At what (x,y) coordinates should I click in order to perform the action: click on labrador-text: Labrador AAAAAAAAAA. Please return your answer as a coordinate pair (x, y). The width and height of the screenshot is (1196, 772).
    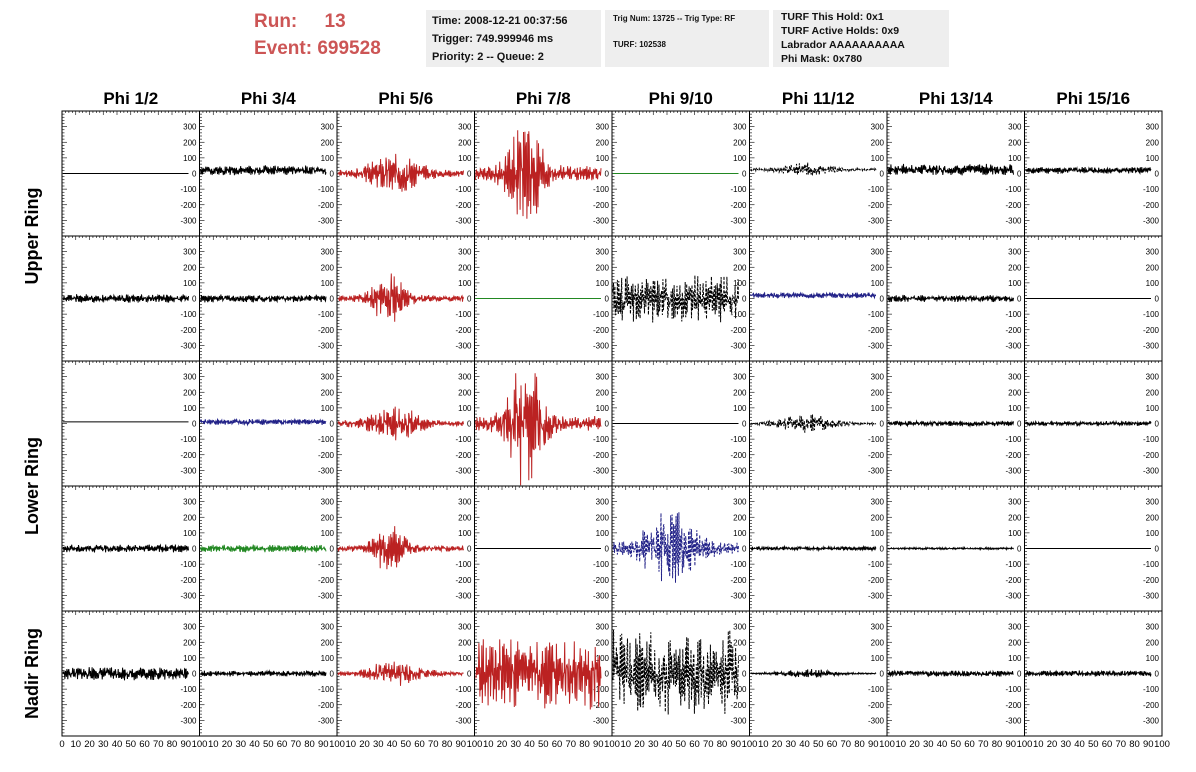
    Looking at the image, I should click on (843, 45).